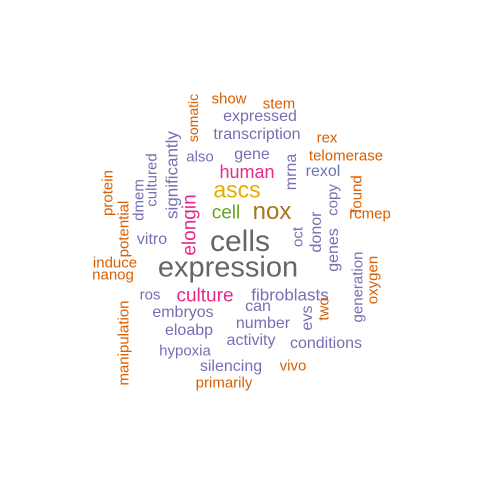 The width and height of the screenshot is (480, 480). Describe the element at coordinates (113, 275) in the screenshot. I see `word-nanog: nanog` at that location.